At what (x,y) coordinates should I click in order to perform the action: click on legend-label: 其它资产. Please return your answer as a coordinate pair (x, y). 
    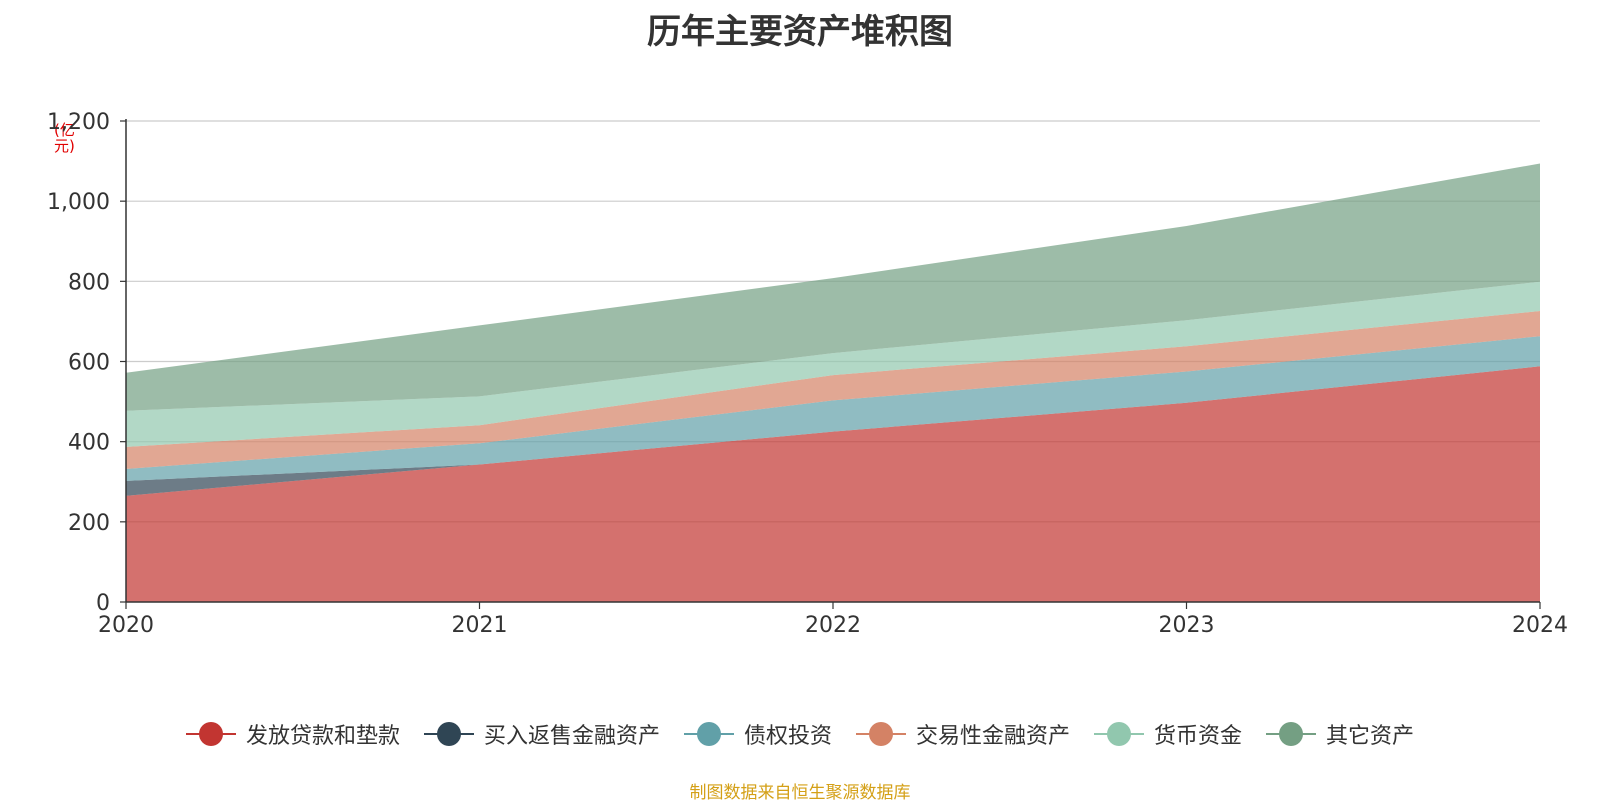
    Looking at the image, I should click on (1370, 736).